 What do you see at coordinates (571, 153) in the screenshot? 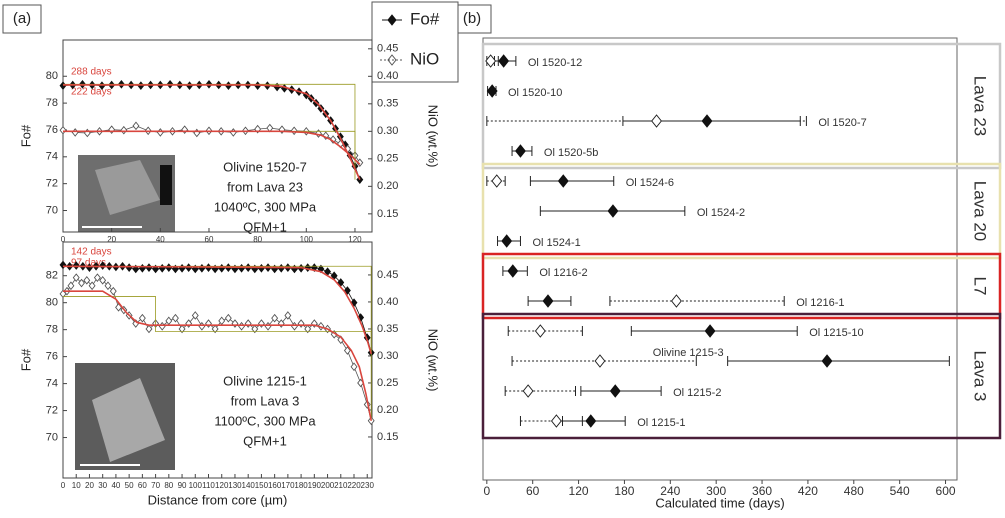
I see `row-label: Ol 1520-5b` at bounding box center [571, 153].